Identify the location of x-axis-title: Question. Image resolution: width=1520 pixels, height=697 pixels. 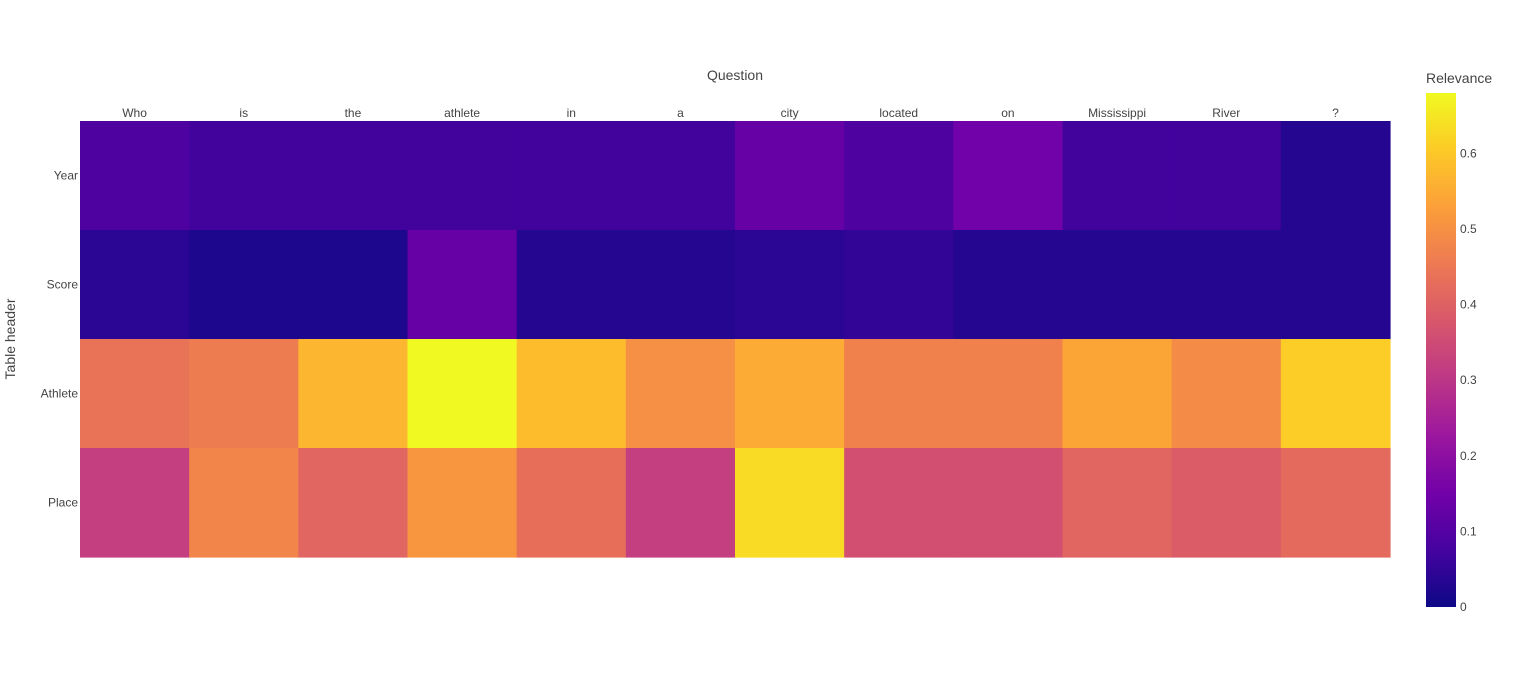
(735, 75).